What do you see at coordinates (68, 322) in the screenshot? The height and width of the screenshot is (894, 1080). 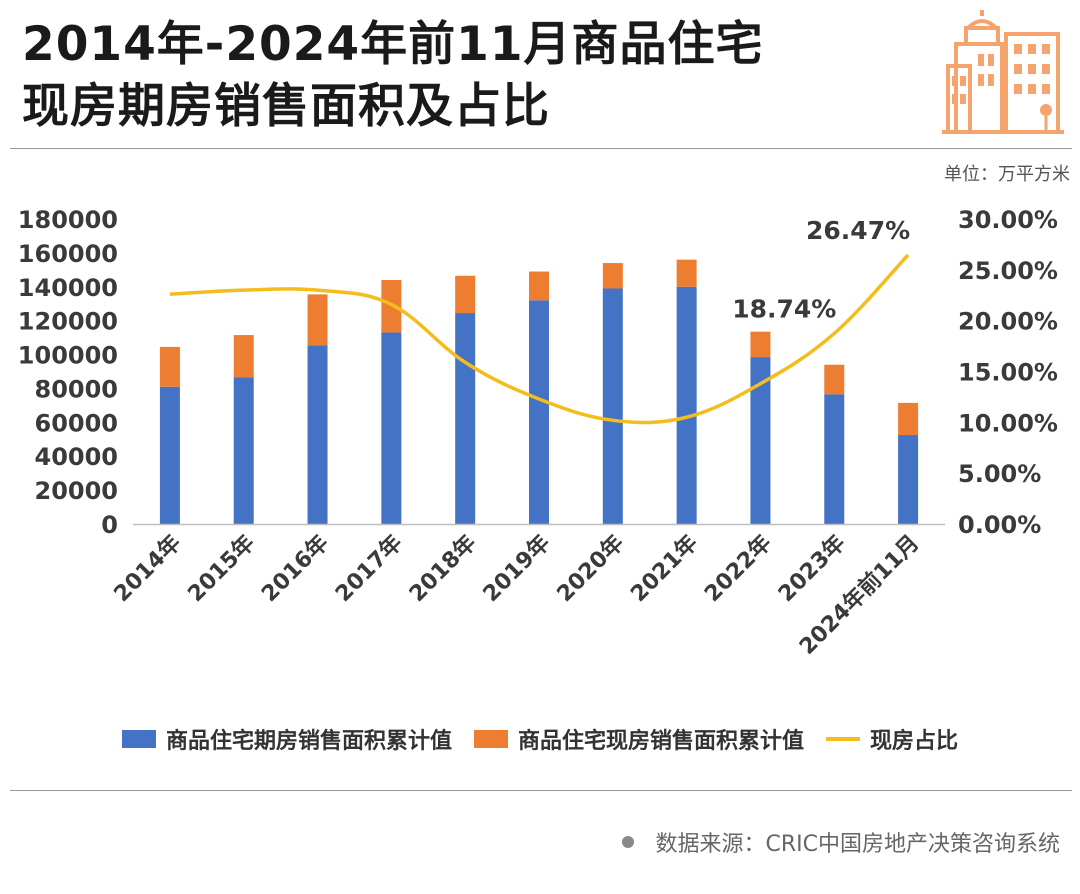 I see `y-tick-label: 120000` at bounding box center [68, 322].